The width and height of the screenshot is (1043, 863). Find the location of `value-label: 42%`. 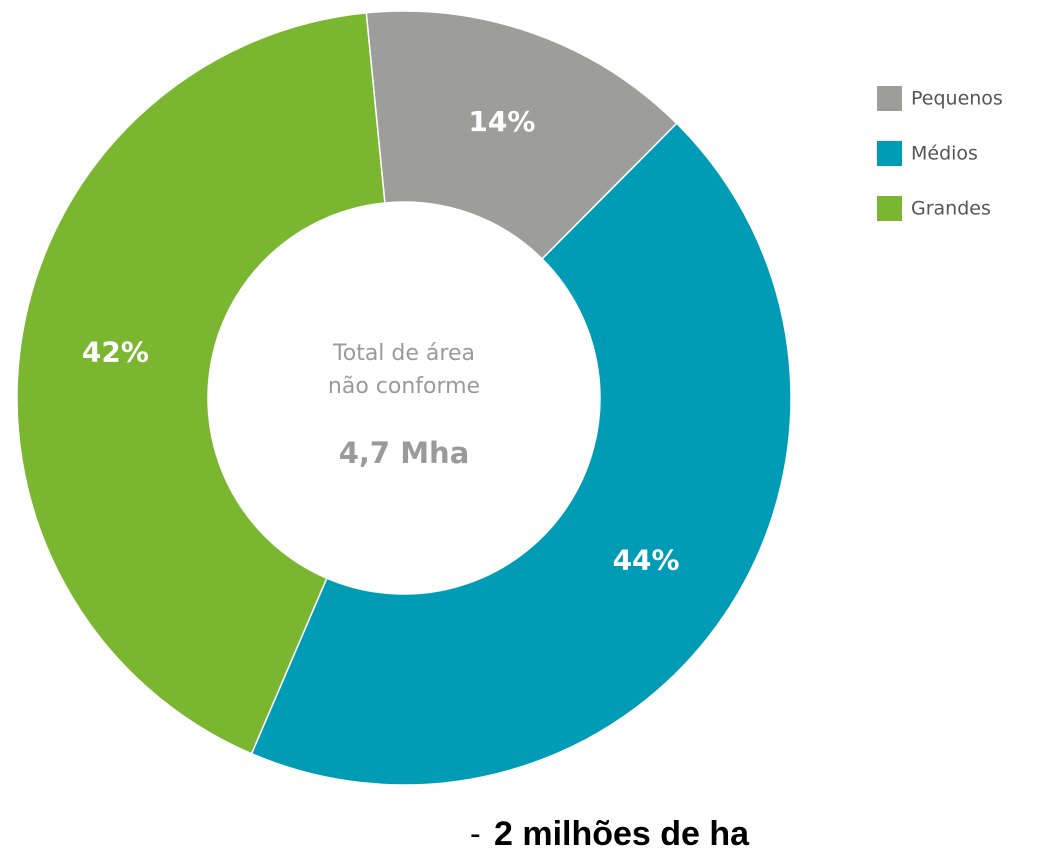

value-label: 42% is located at coordinates (115, 351).